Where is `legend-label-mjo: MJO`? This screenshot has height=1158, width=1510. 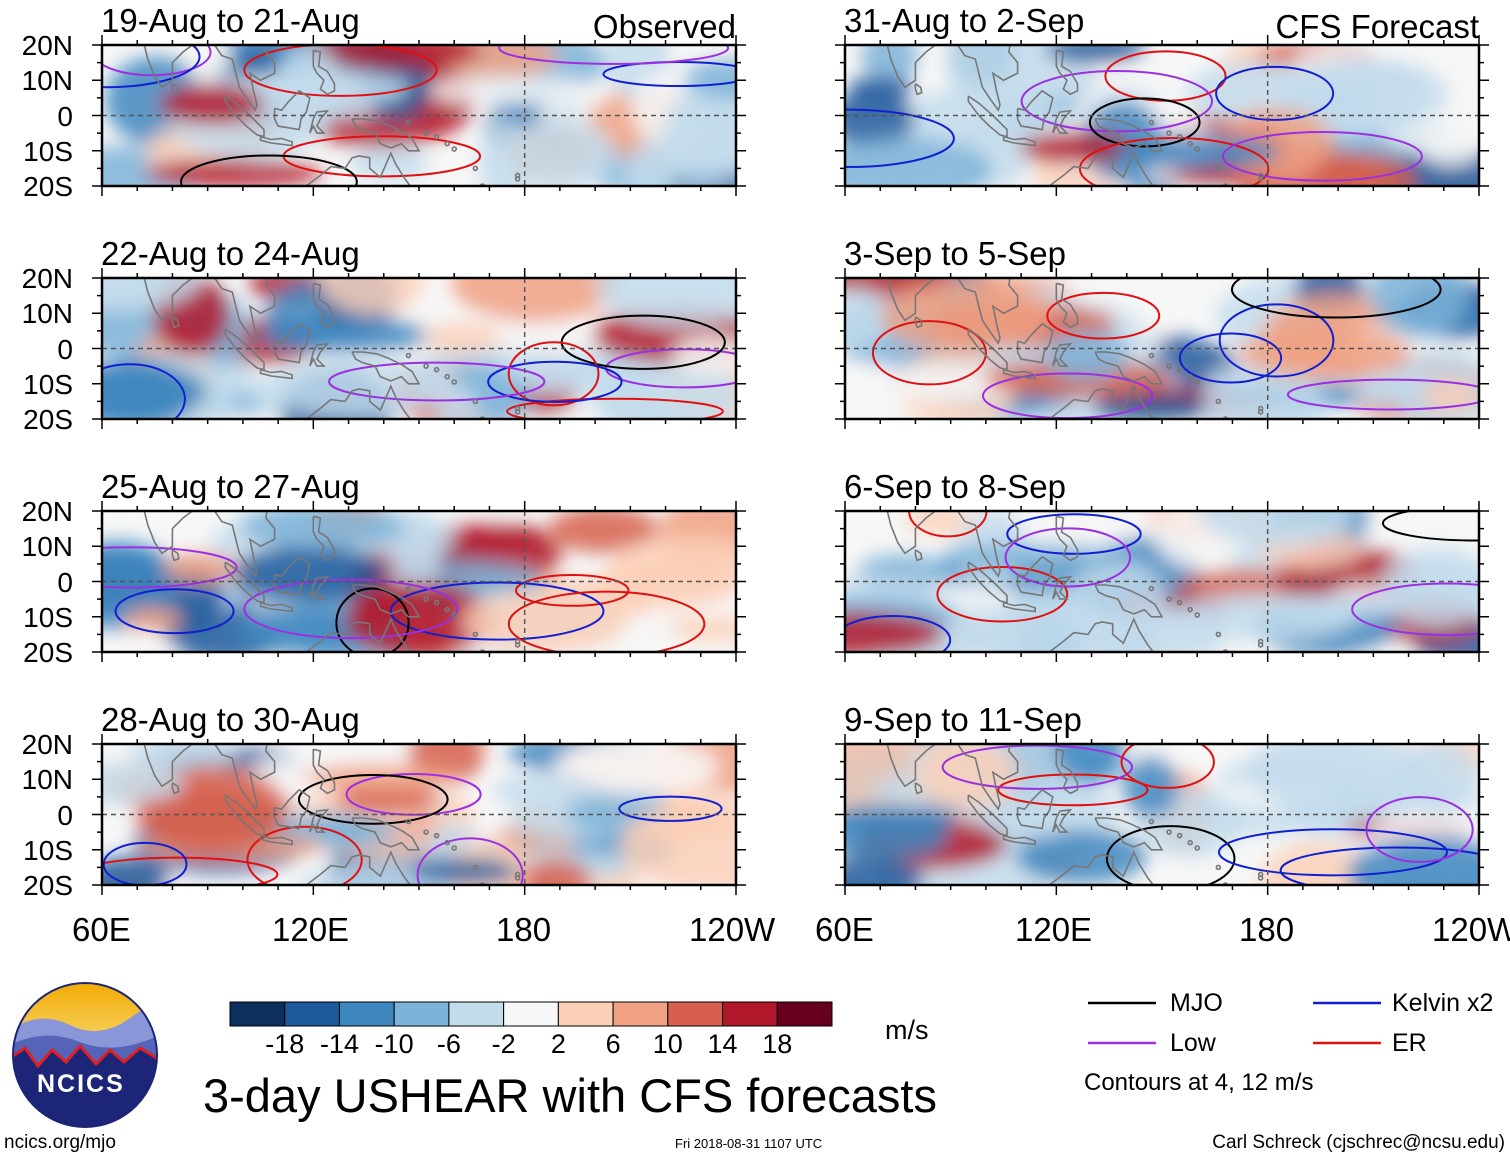 legend-label-mjo: MJO is located at coordinates (1196, 1003).